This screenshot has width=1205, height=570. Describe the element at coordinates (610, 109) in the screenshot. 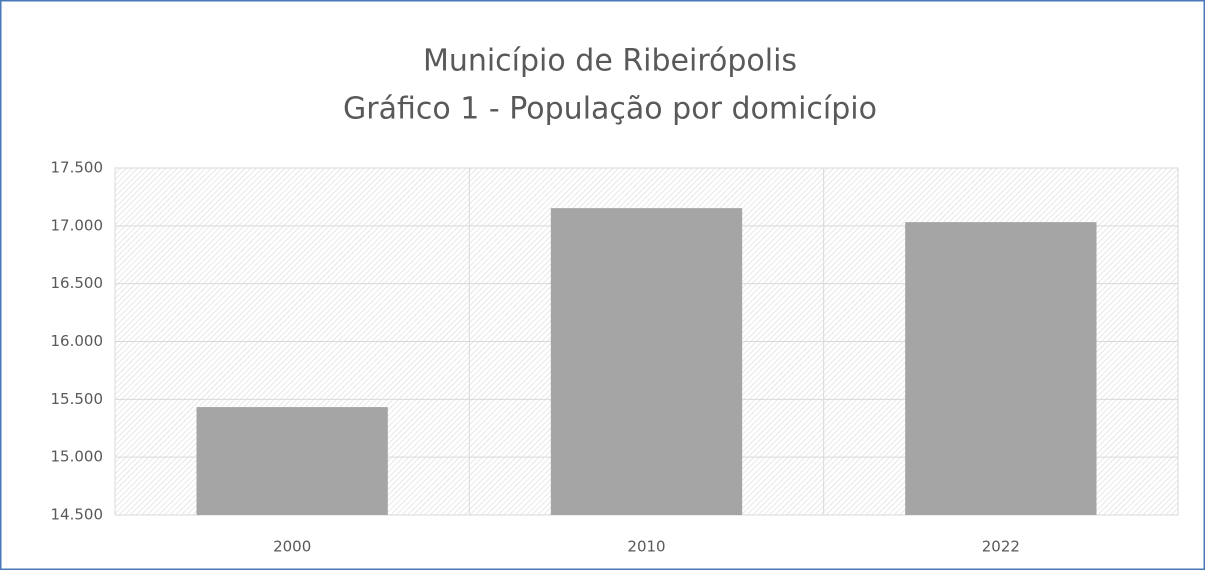

I see `chart-subtitle: Gráfico 1 - População por domicípio` at that location.